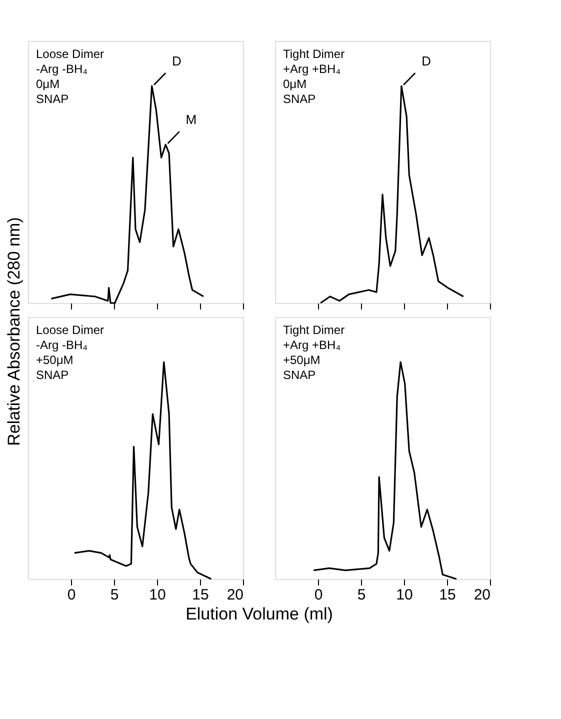 Image resolution: width=561 pixels, height=719 pixels. I want to click on x-axis-title: Elution Volume (ml), so click(259, 614).